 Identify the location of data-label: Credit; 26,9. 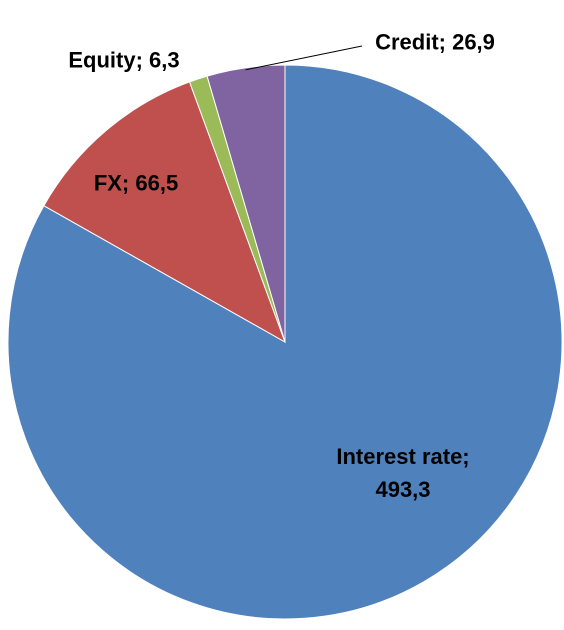
(435, 42).